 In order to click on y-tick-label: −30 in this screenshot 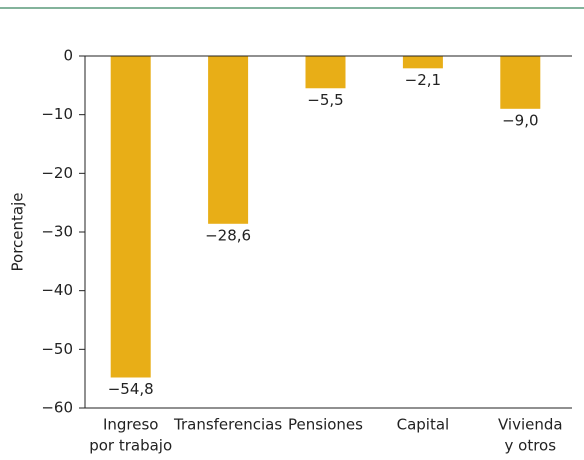, I will do `click(57, 232)`.